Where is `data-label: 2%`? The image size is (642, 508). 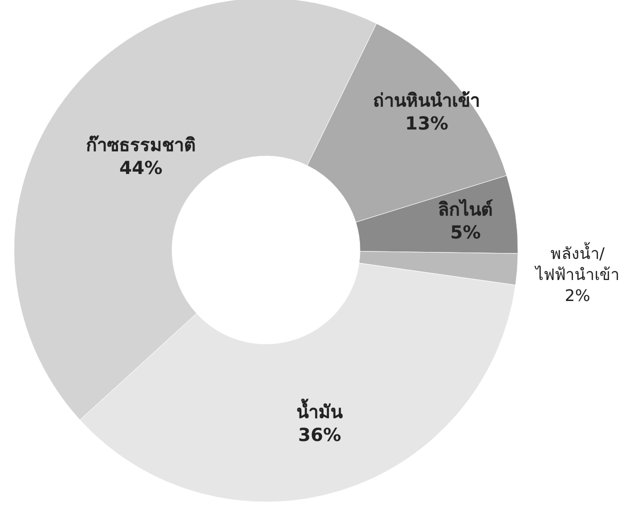
data-label: 2% is located at coordinates (577, 295).